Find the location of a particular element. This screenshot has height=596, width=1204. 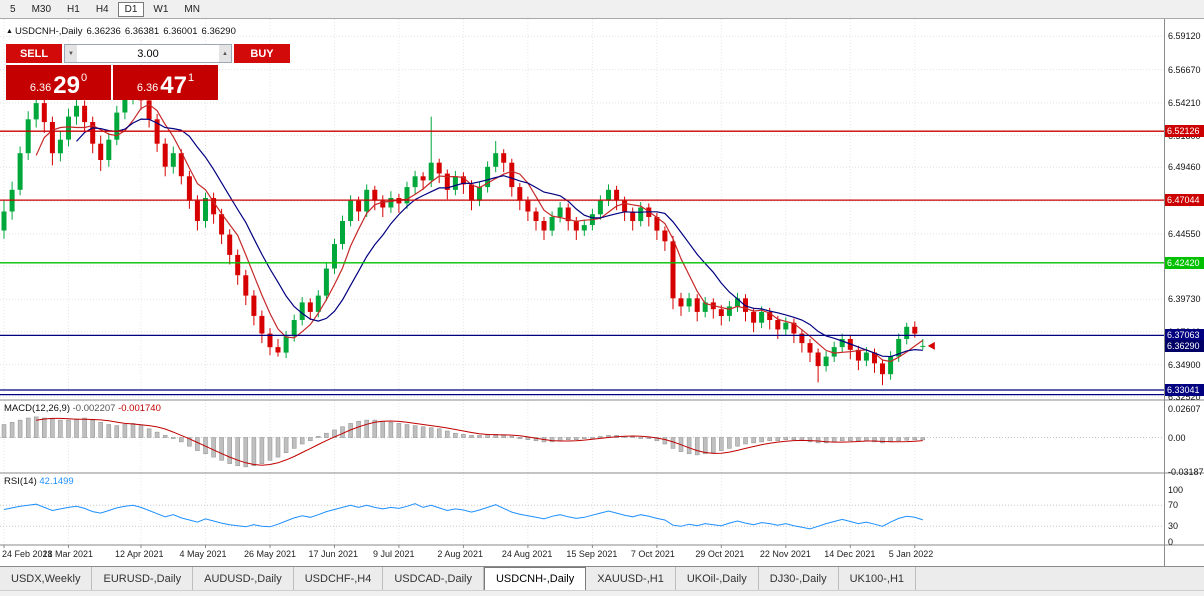

chart-tab-xauusd-h1: XAUUSD-,H1 is located at coordinates (631, 579).